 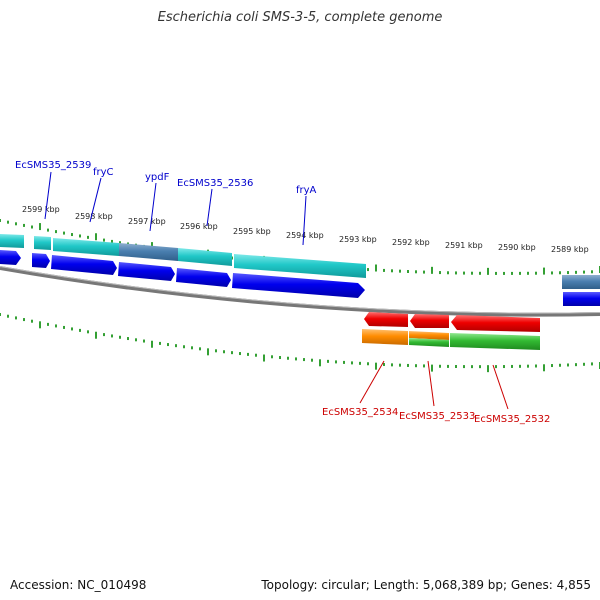 What do you see at coordinates (94, 216) in the screenshot?
I see `ruler-label: 2598 kbp` at bounding box center [94, 216].